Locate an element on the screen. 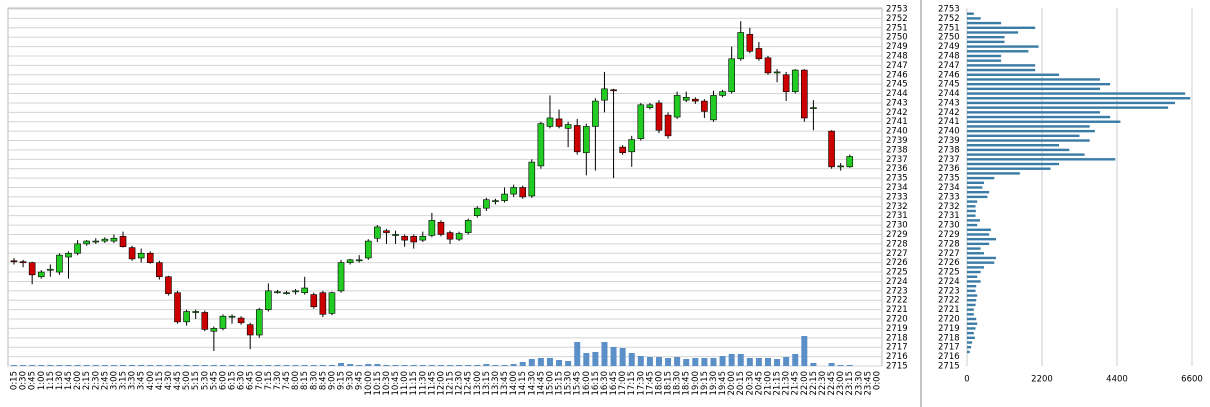 This screenshot has height=407, width=1210. x-tick-label: 13:00 is located at coordinates (478, 383).